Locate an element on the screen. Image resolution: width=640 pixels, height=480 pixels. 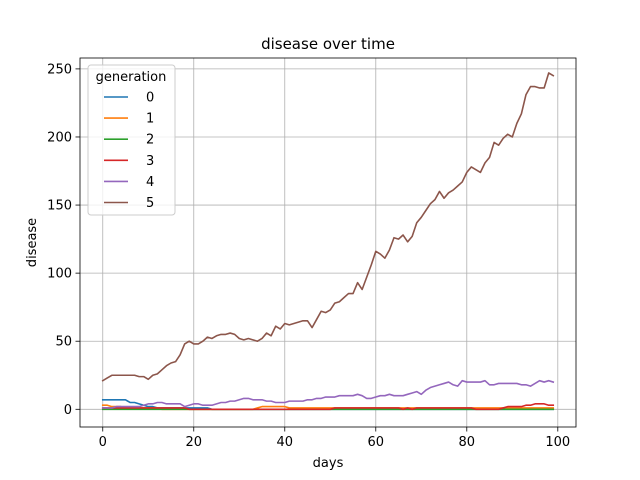
legend-box is located at coordinates (131, 140).